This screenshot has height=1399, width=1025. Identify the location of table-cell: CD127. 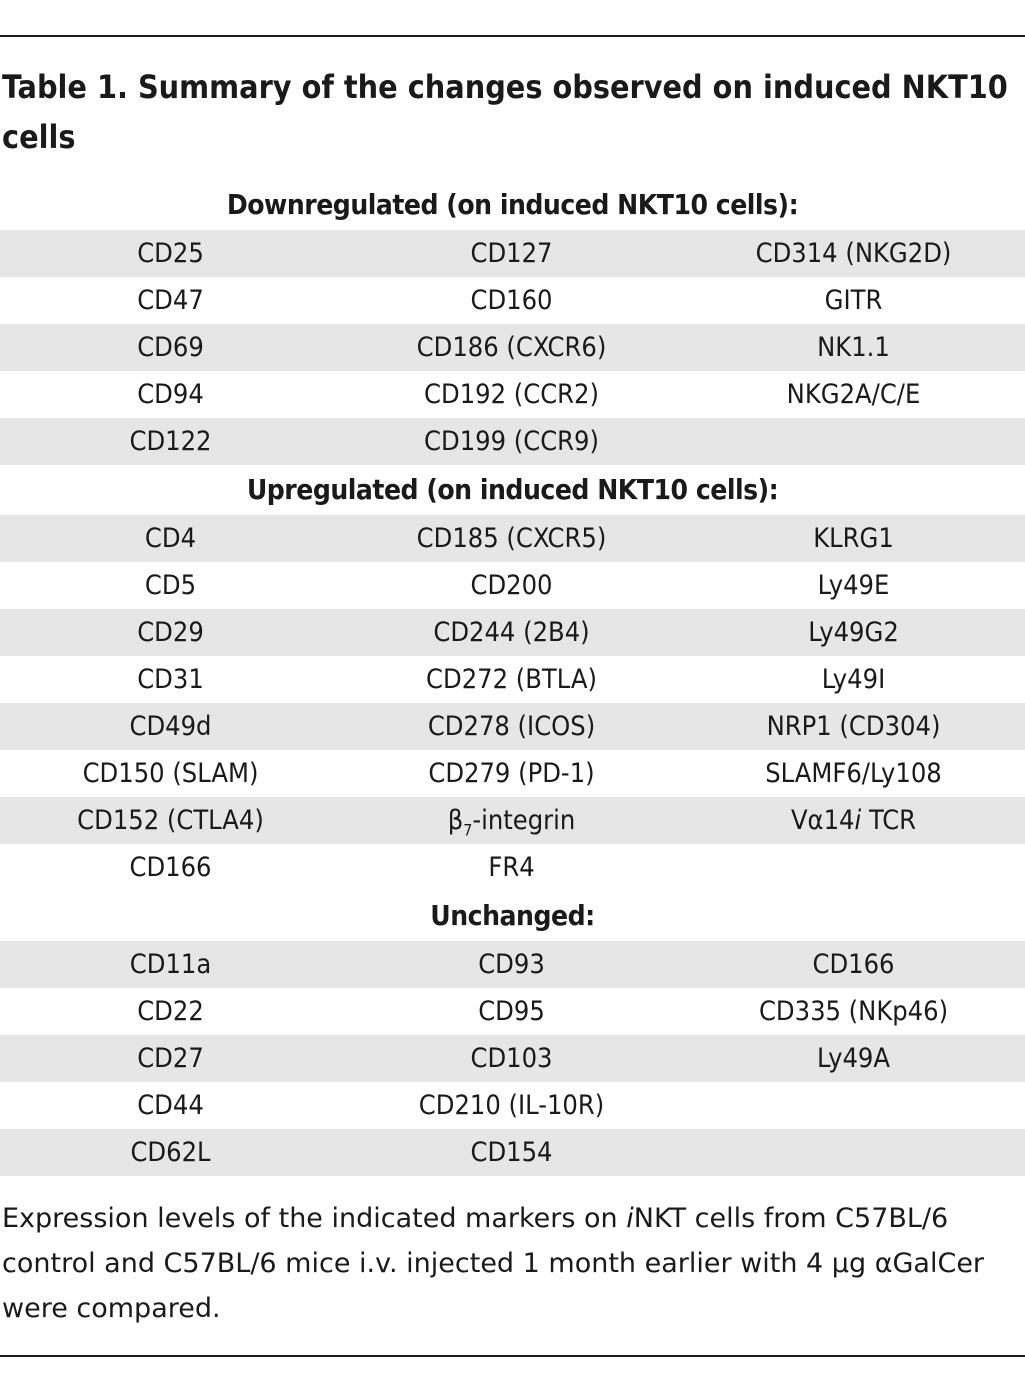
(511, 253).